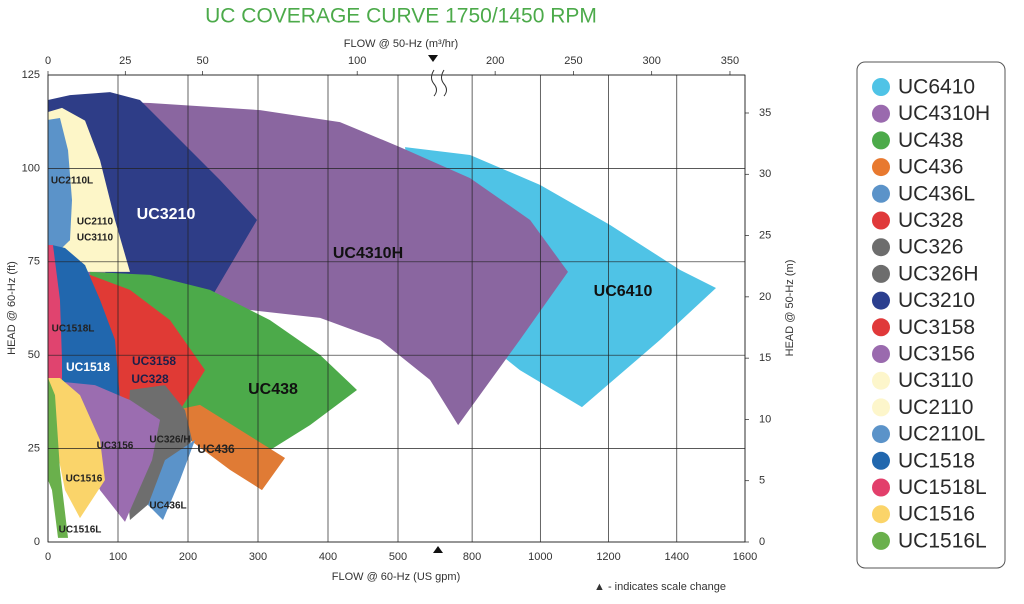  What do you see at coordinates (930, 167) in the screenshot?
I see `legend-label: UC436` at bounding box center [930, 167].